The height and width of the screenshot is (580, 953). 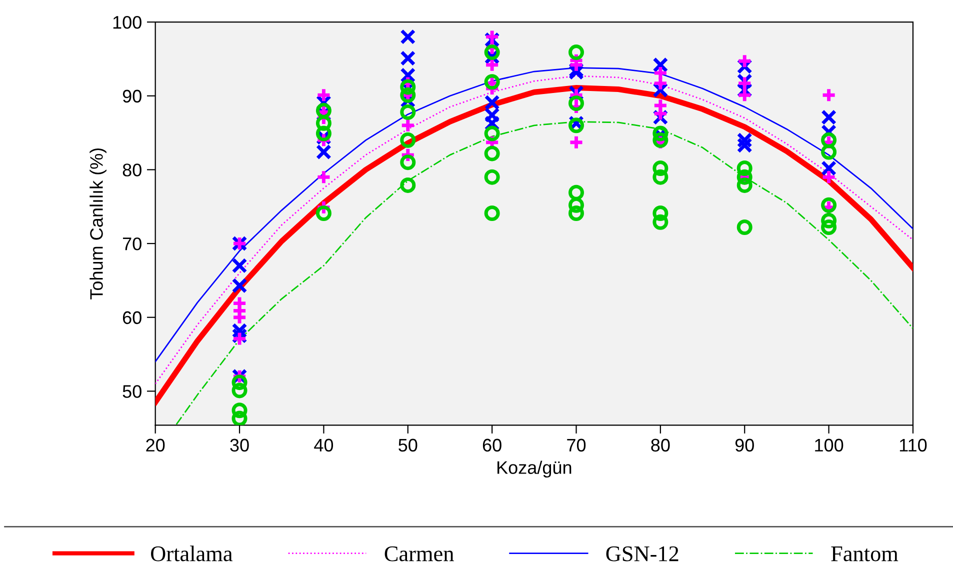 I want to click on x-tick-label: 30, so click(x=239, y=445).